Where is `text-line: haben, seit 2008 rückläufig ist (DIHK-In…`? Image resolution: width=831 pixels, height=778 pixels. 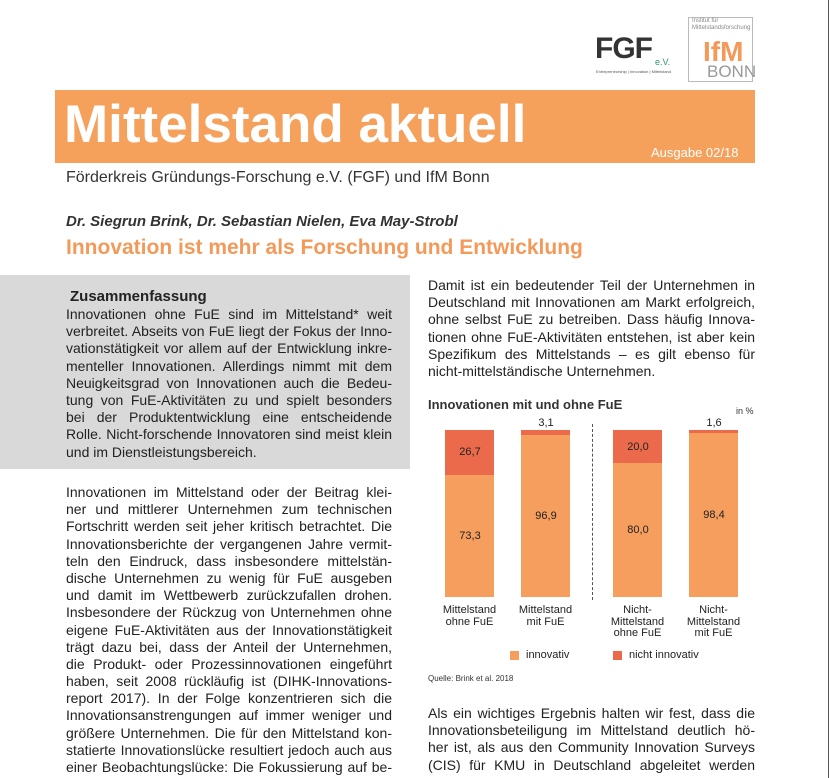 text-line: haben, seit 2008 rückläufig ist (DIHK-In… is located at coordinates (229, 681).